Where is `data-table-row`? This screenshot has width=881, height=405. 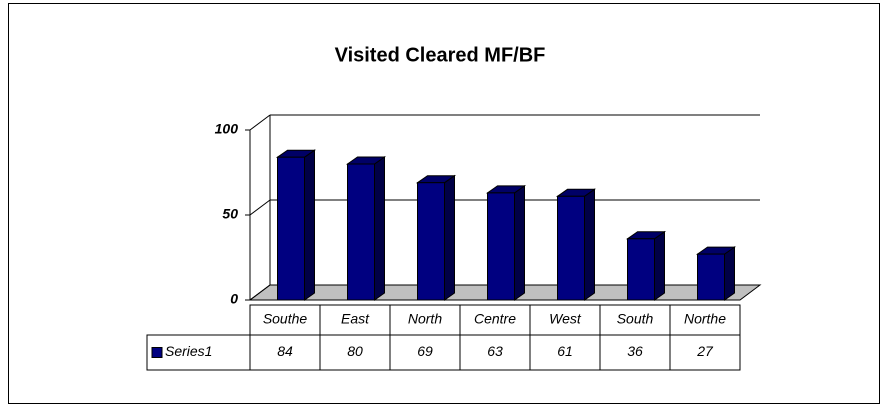 data-table-row is located at coordinates (443, 352).